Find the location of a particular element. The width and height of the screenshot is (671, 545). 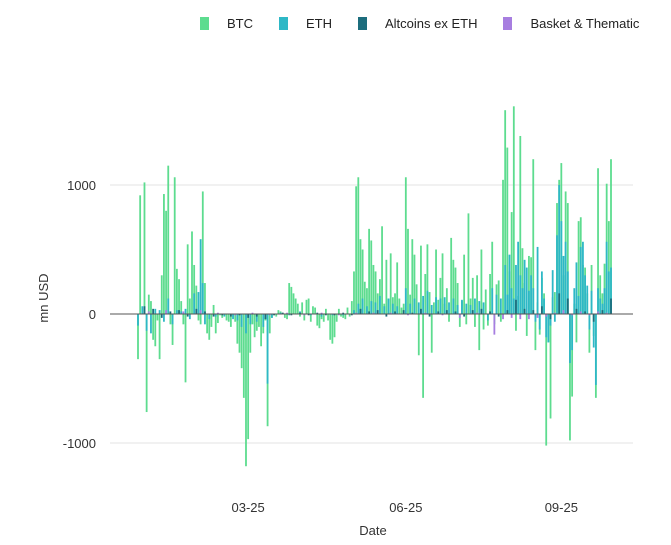

legend-item-btc: BTC is located at coordinates (226, 23).